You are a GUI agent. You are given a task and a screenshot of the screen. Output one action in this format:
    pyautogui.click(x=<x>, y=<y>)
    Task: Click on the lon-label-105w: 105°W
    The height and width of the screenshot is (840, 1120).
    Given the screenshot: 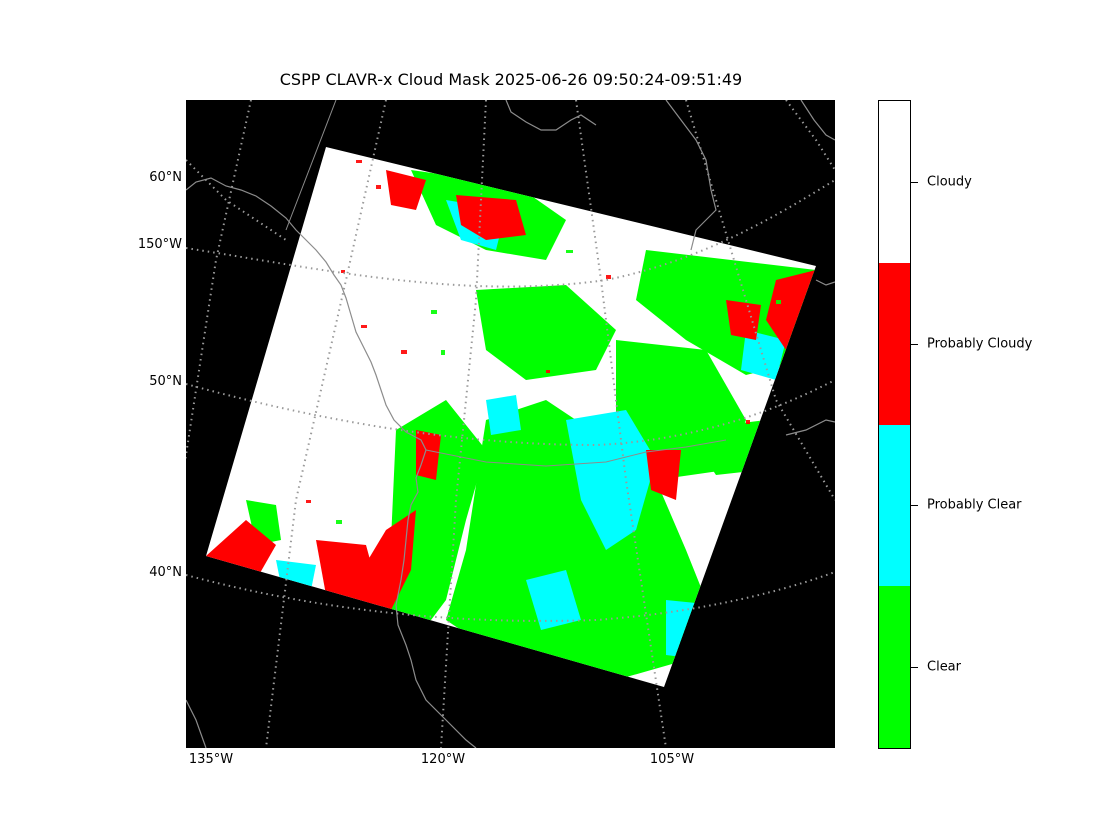 What is the action you would take?
    pyautogui.click(x=672, y=759)
    